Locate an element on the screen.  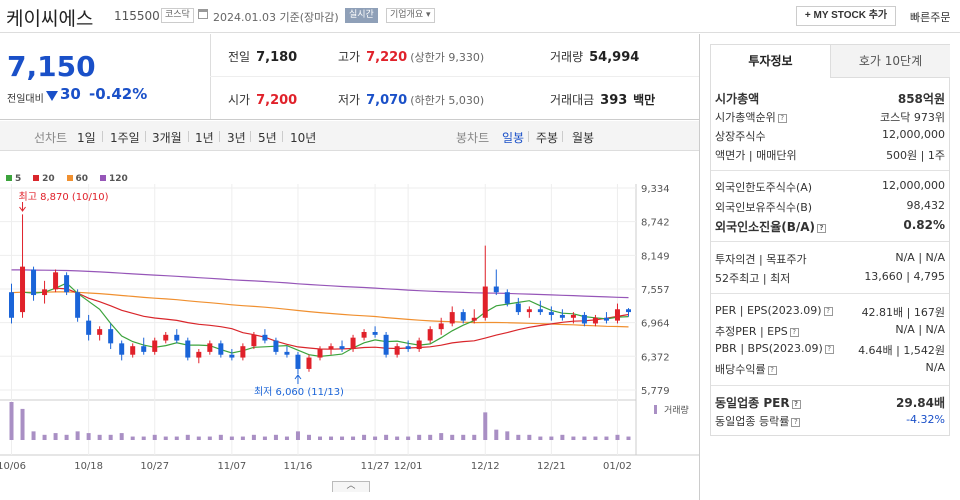
candle-weekly: 주봉 is located at coordinates (547, 138).